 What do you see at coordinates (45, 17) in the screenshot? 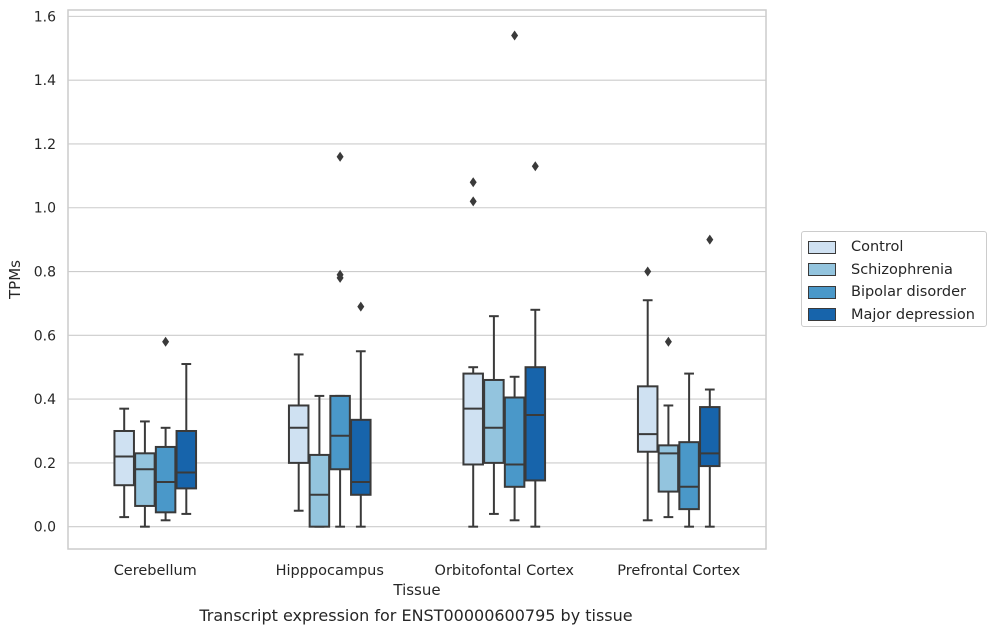
I see `y-tick-label: 1.6` at bounding box center [45, 17].